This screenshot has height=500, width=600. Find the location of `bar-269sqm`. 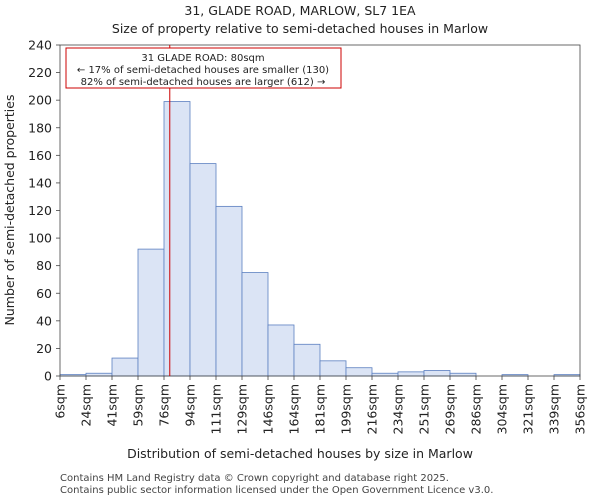

bar-269sqm is located at coordinates (463, 374).